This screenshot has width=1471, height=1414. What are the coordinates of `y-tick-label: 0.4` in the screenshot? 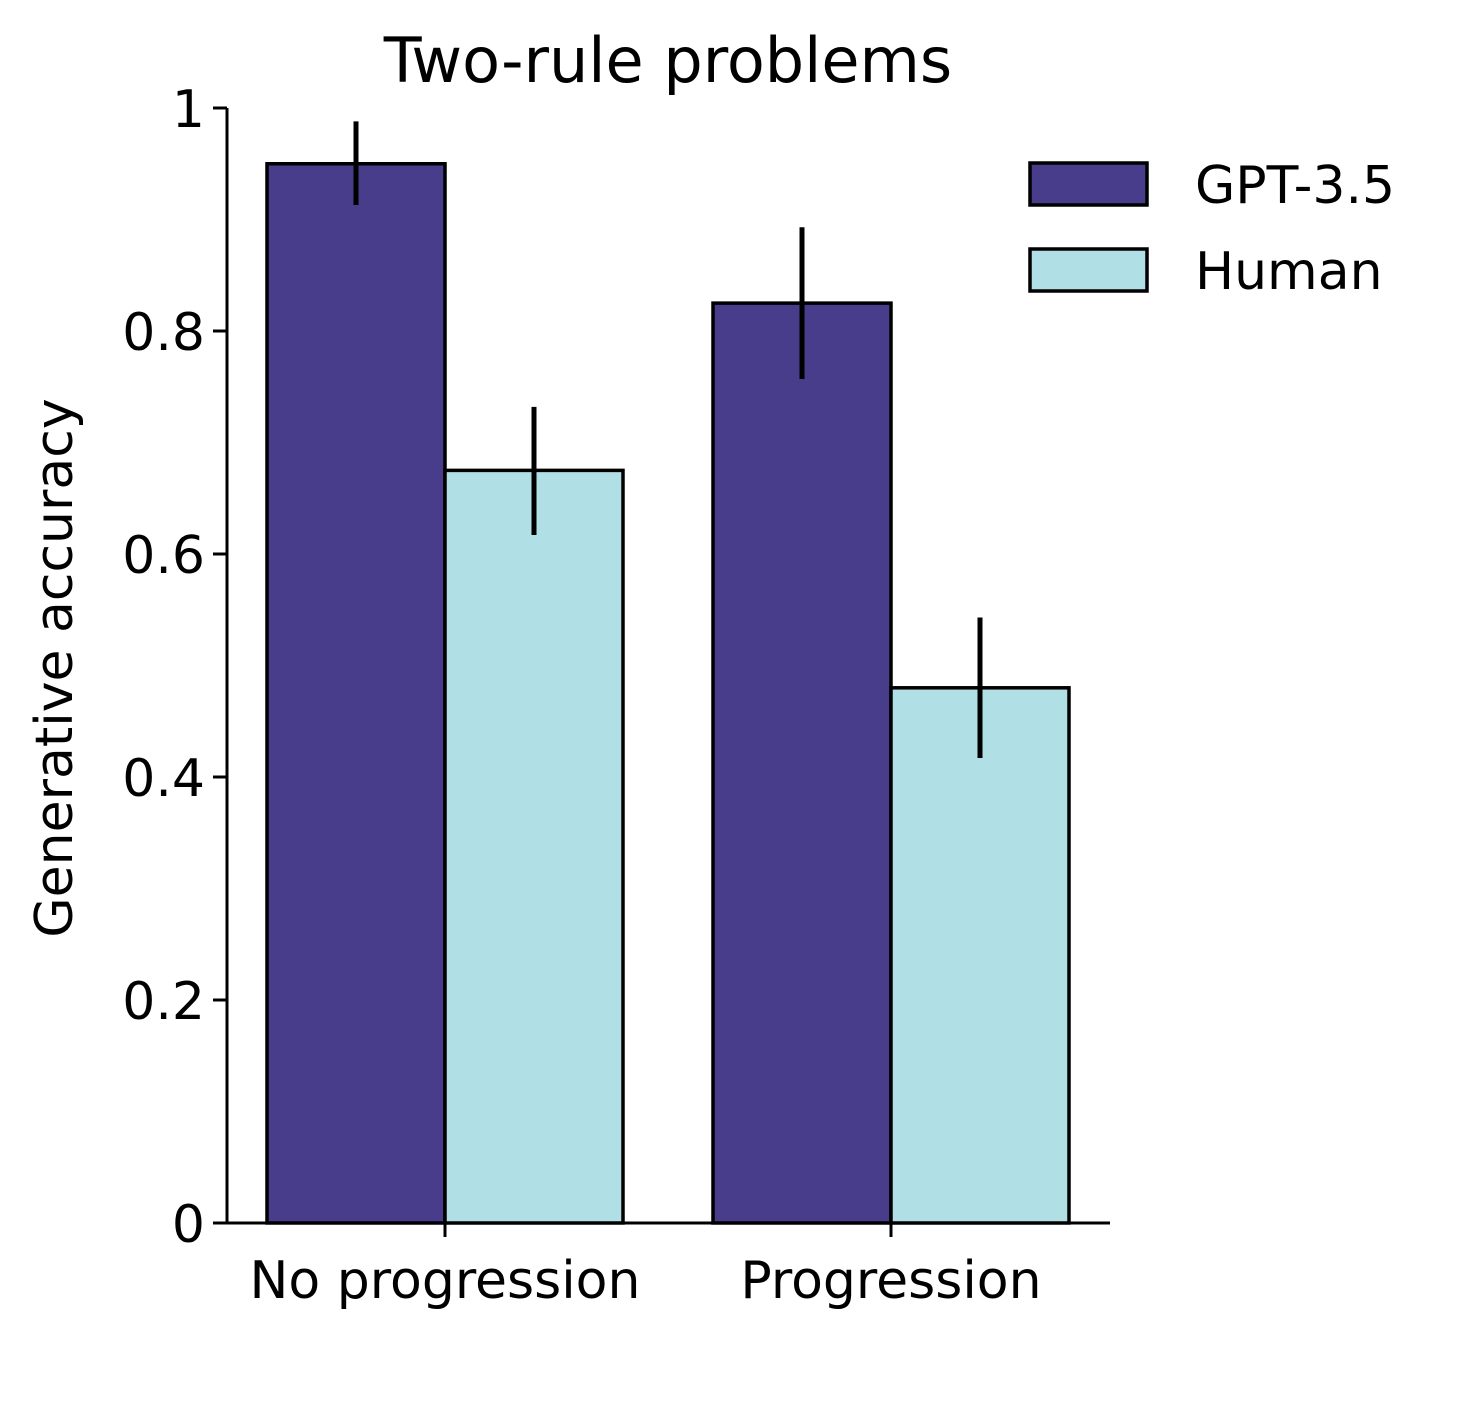 It's located at (163, 779).